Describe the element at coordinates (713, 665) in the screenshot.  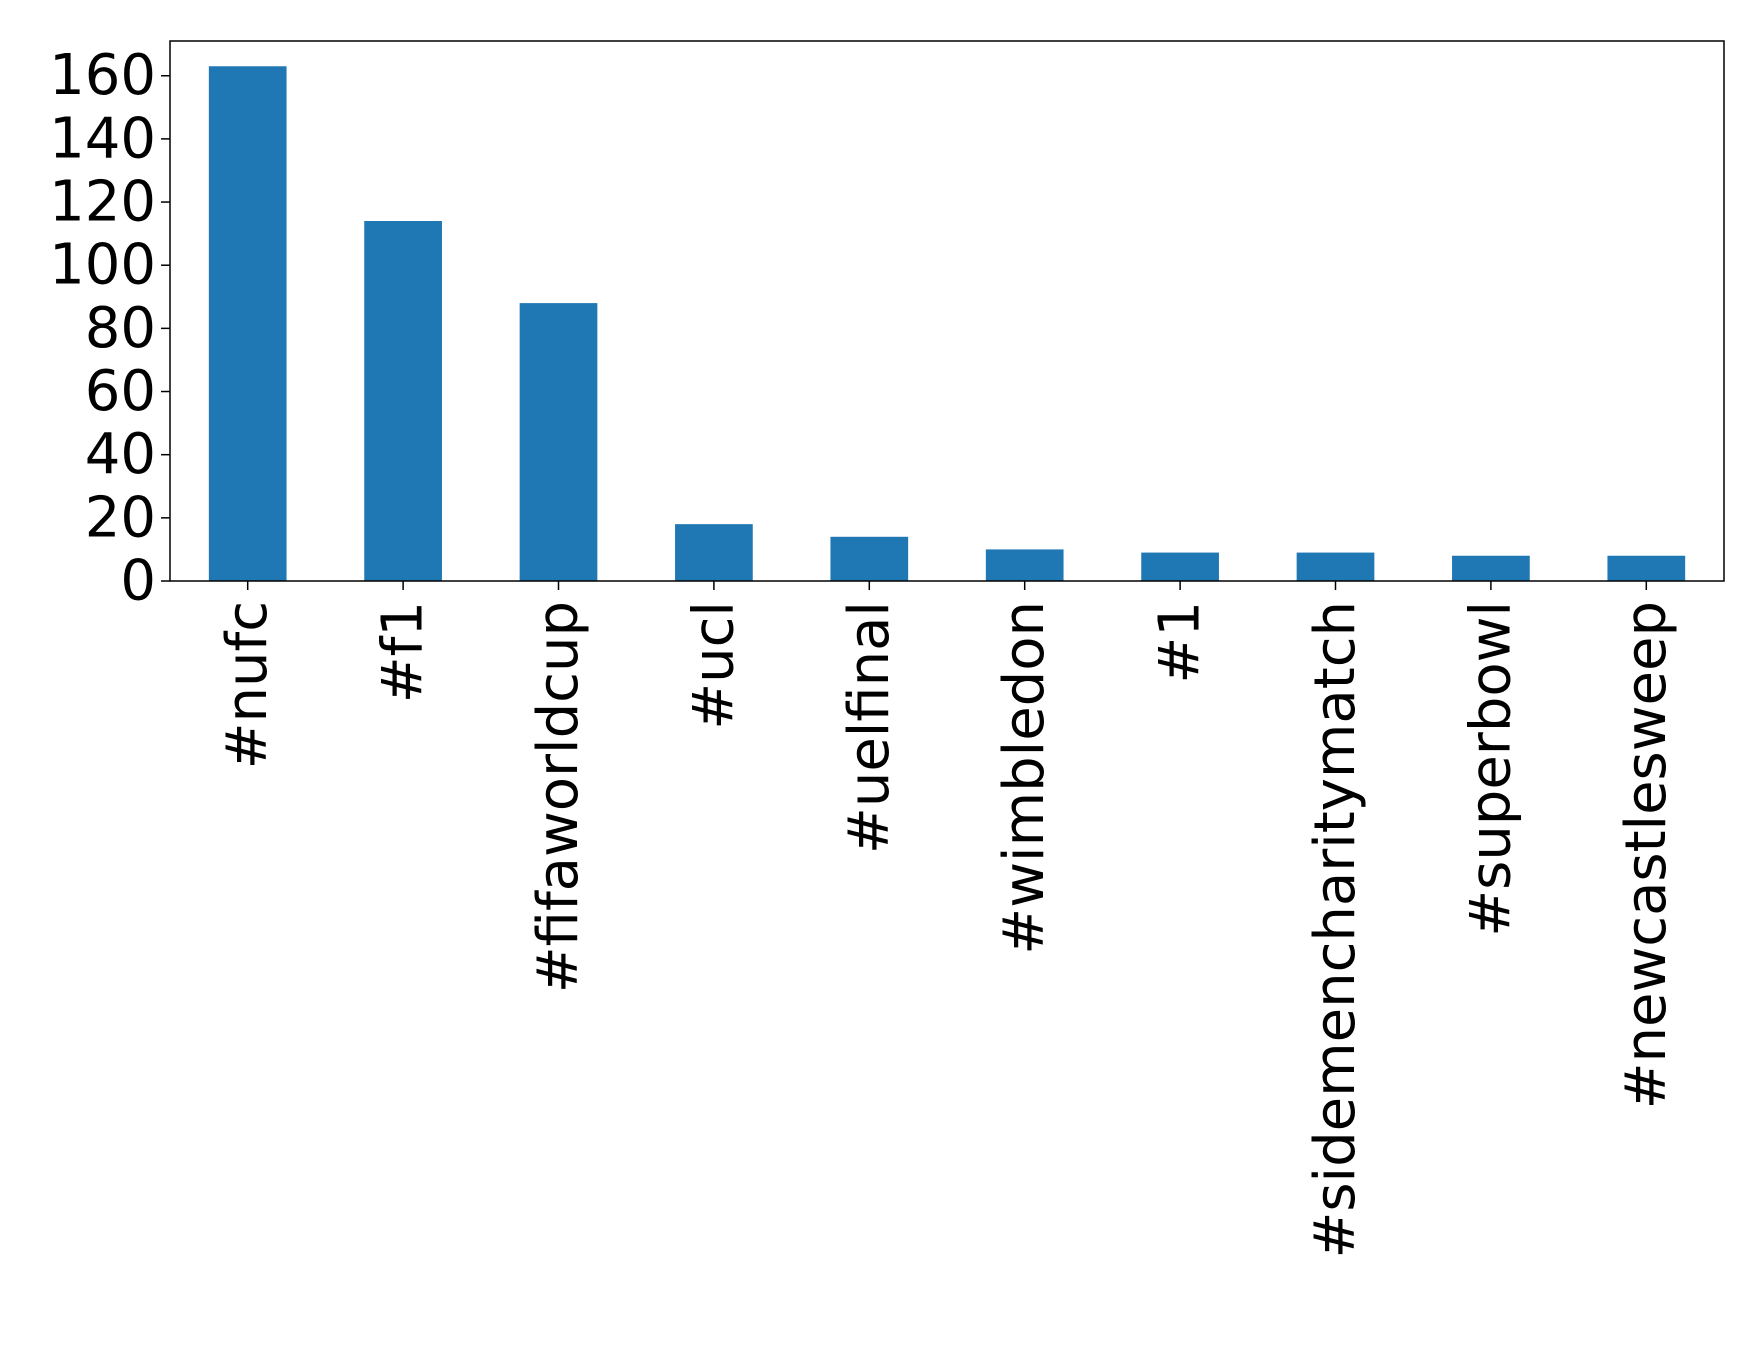
I see `x-tick-label-ucl: #ucl` at that location.